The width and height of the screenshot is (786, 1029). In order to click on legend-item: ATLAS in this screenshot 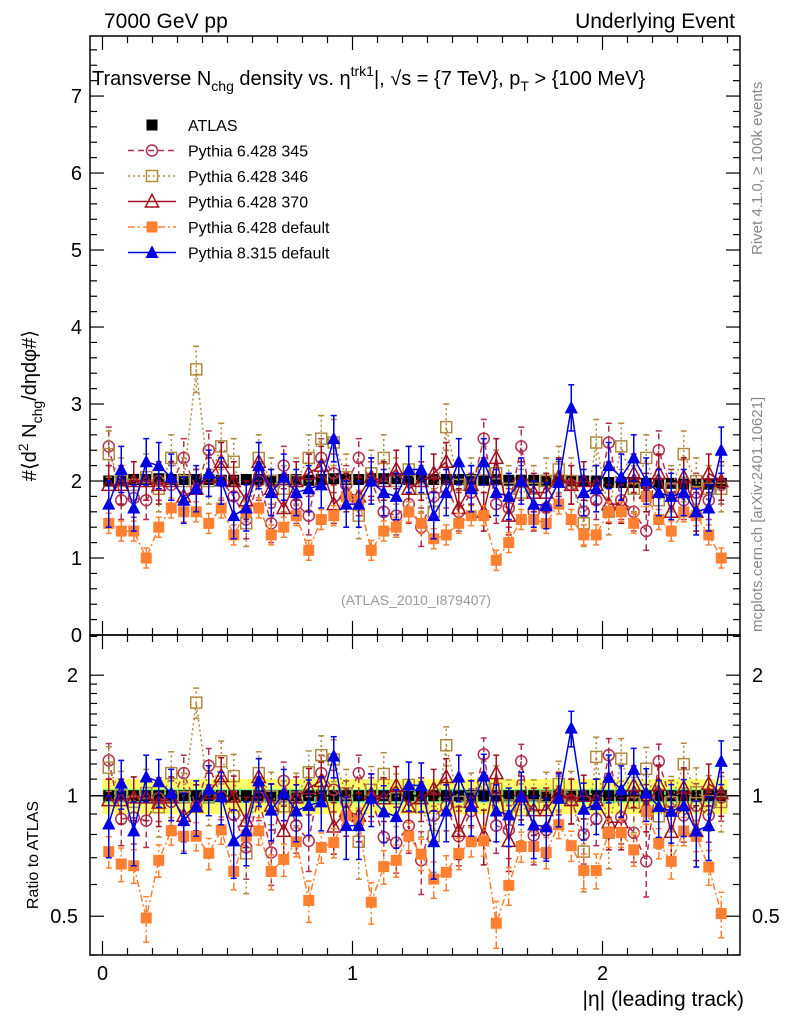, I will do `click(192, 126)`.